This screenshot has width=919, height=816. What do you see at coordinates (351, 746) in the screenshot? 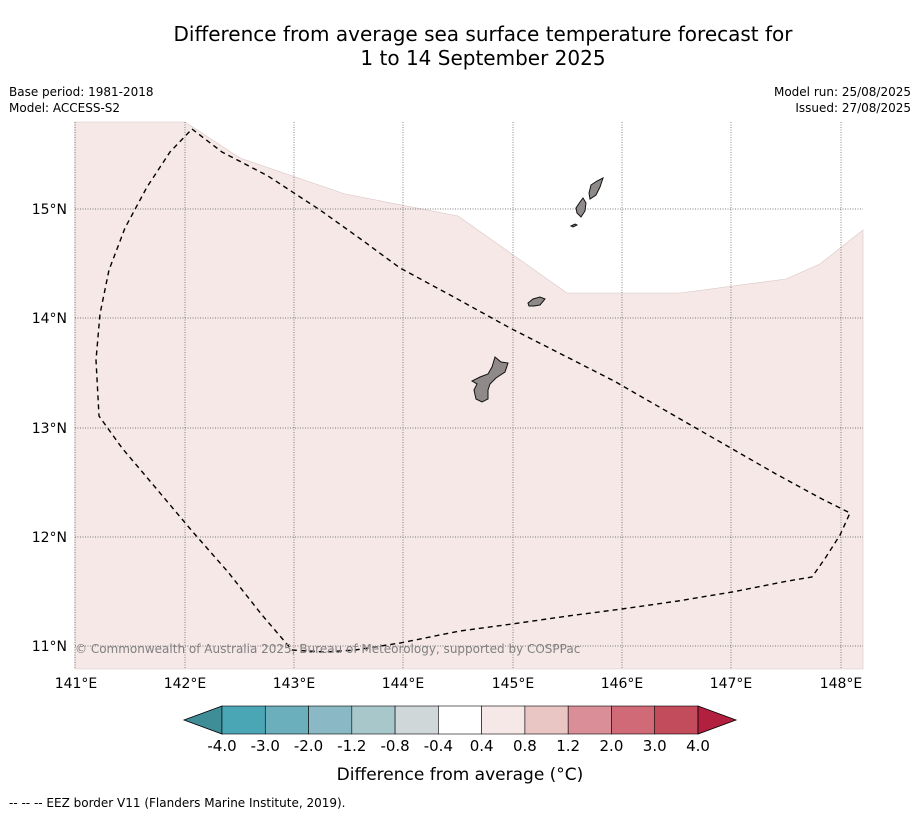
I see `colorbar-tick-label: -1.2` at bounding box center [351, 746].